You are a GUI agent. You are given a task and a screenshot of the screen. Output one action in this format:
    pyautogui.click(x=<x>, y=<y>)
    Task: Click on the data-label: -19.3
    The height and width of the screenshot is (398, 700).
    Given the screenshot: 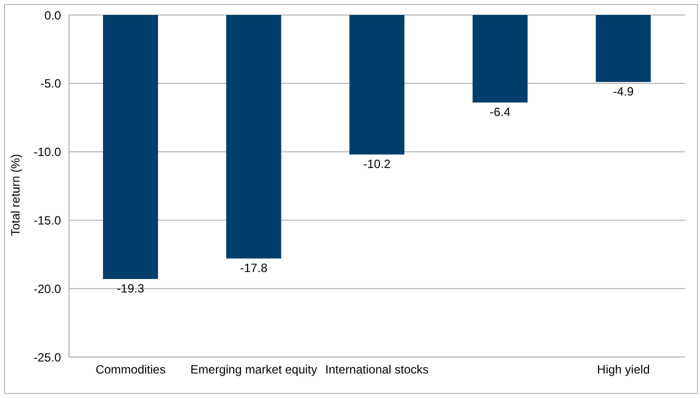 What is the action you would take?
    pyautogui.click(x=130, y=289)
    